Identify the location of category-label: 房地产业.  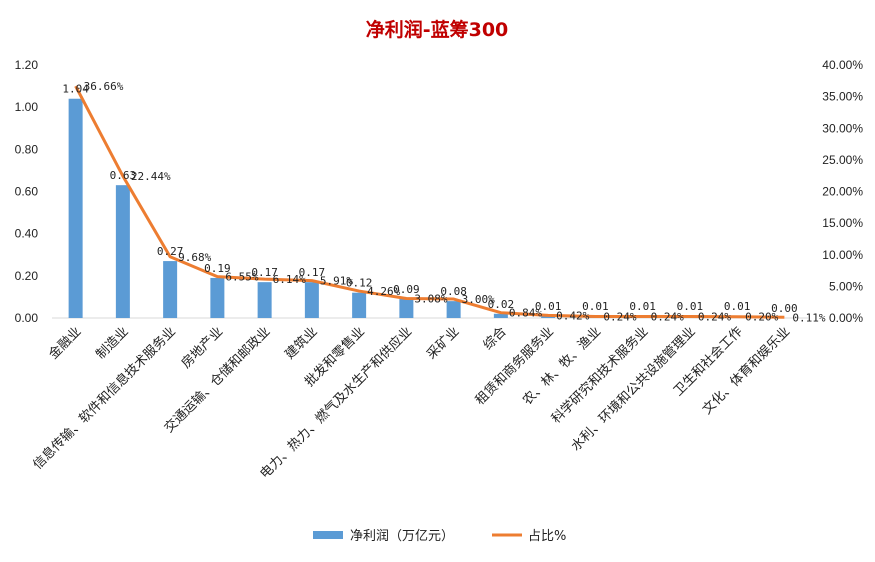
(202, 348).